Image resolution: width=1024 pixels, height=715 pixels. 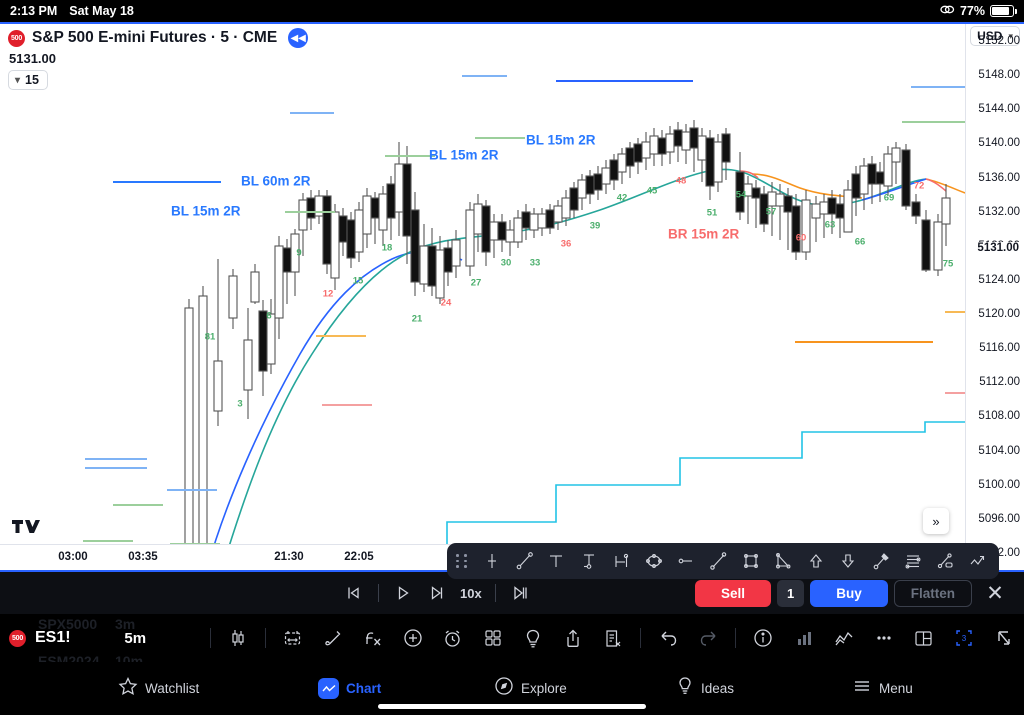 What do you see at coordinates (533, 638) in the screenshot?
I see `lightbulb-icon` at bounding box center [533, 638].